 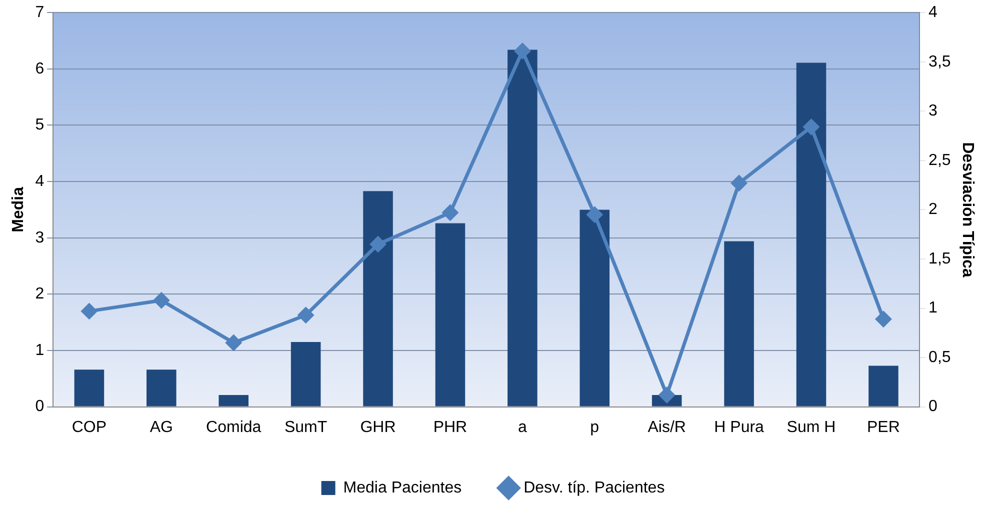 I want to click on x-tick-label: a, so click(x=522, y=427).